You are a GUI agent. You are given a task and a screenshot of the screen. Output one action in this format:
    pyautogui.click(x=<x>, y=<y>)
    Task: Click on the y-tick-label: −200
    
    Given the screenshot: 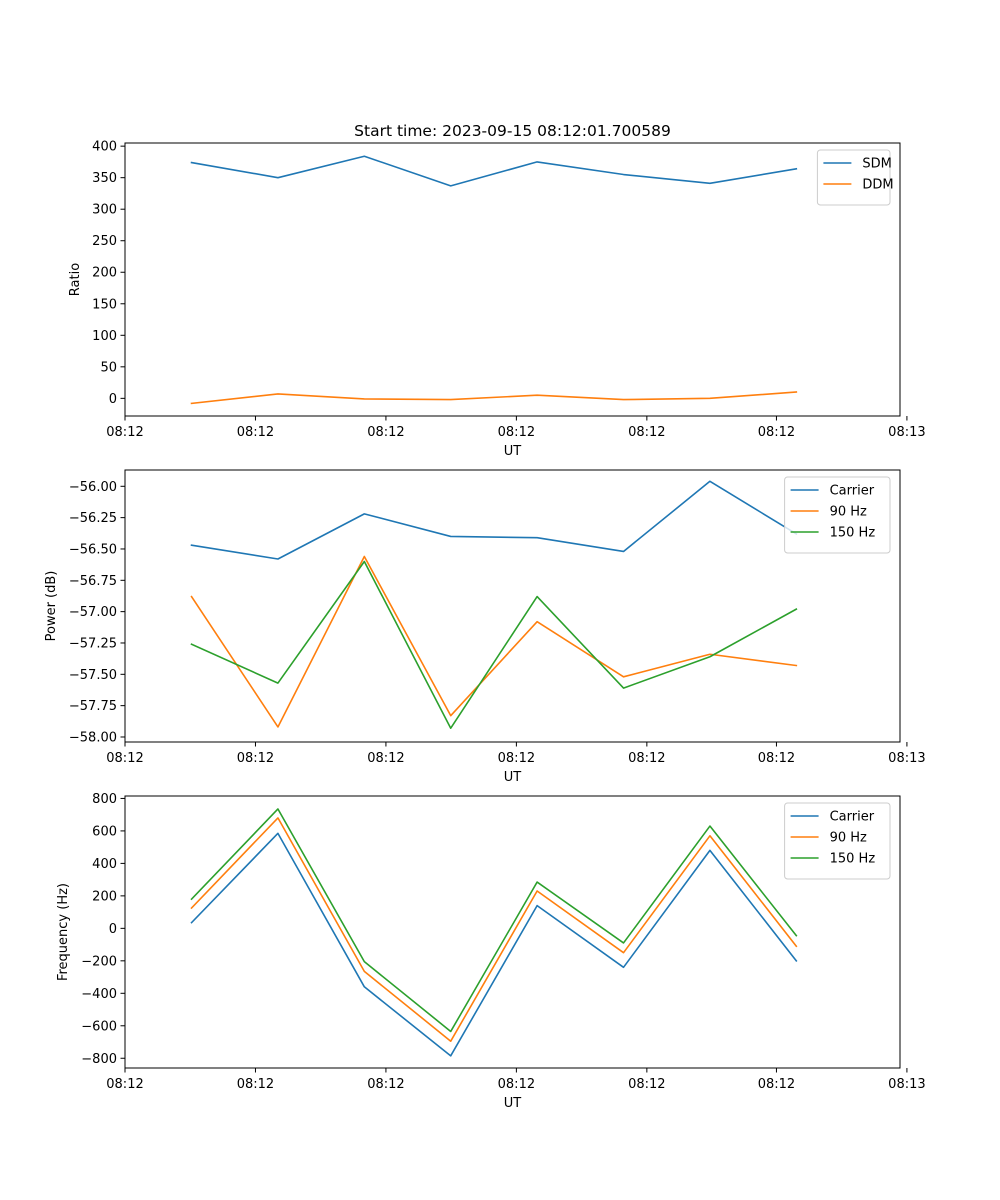 What is the action you would take?
    pyautogui.click(x=99, y=961)
    